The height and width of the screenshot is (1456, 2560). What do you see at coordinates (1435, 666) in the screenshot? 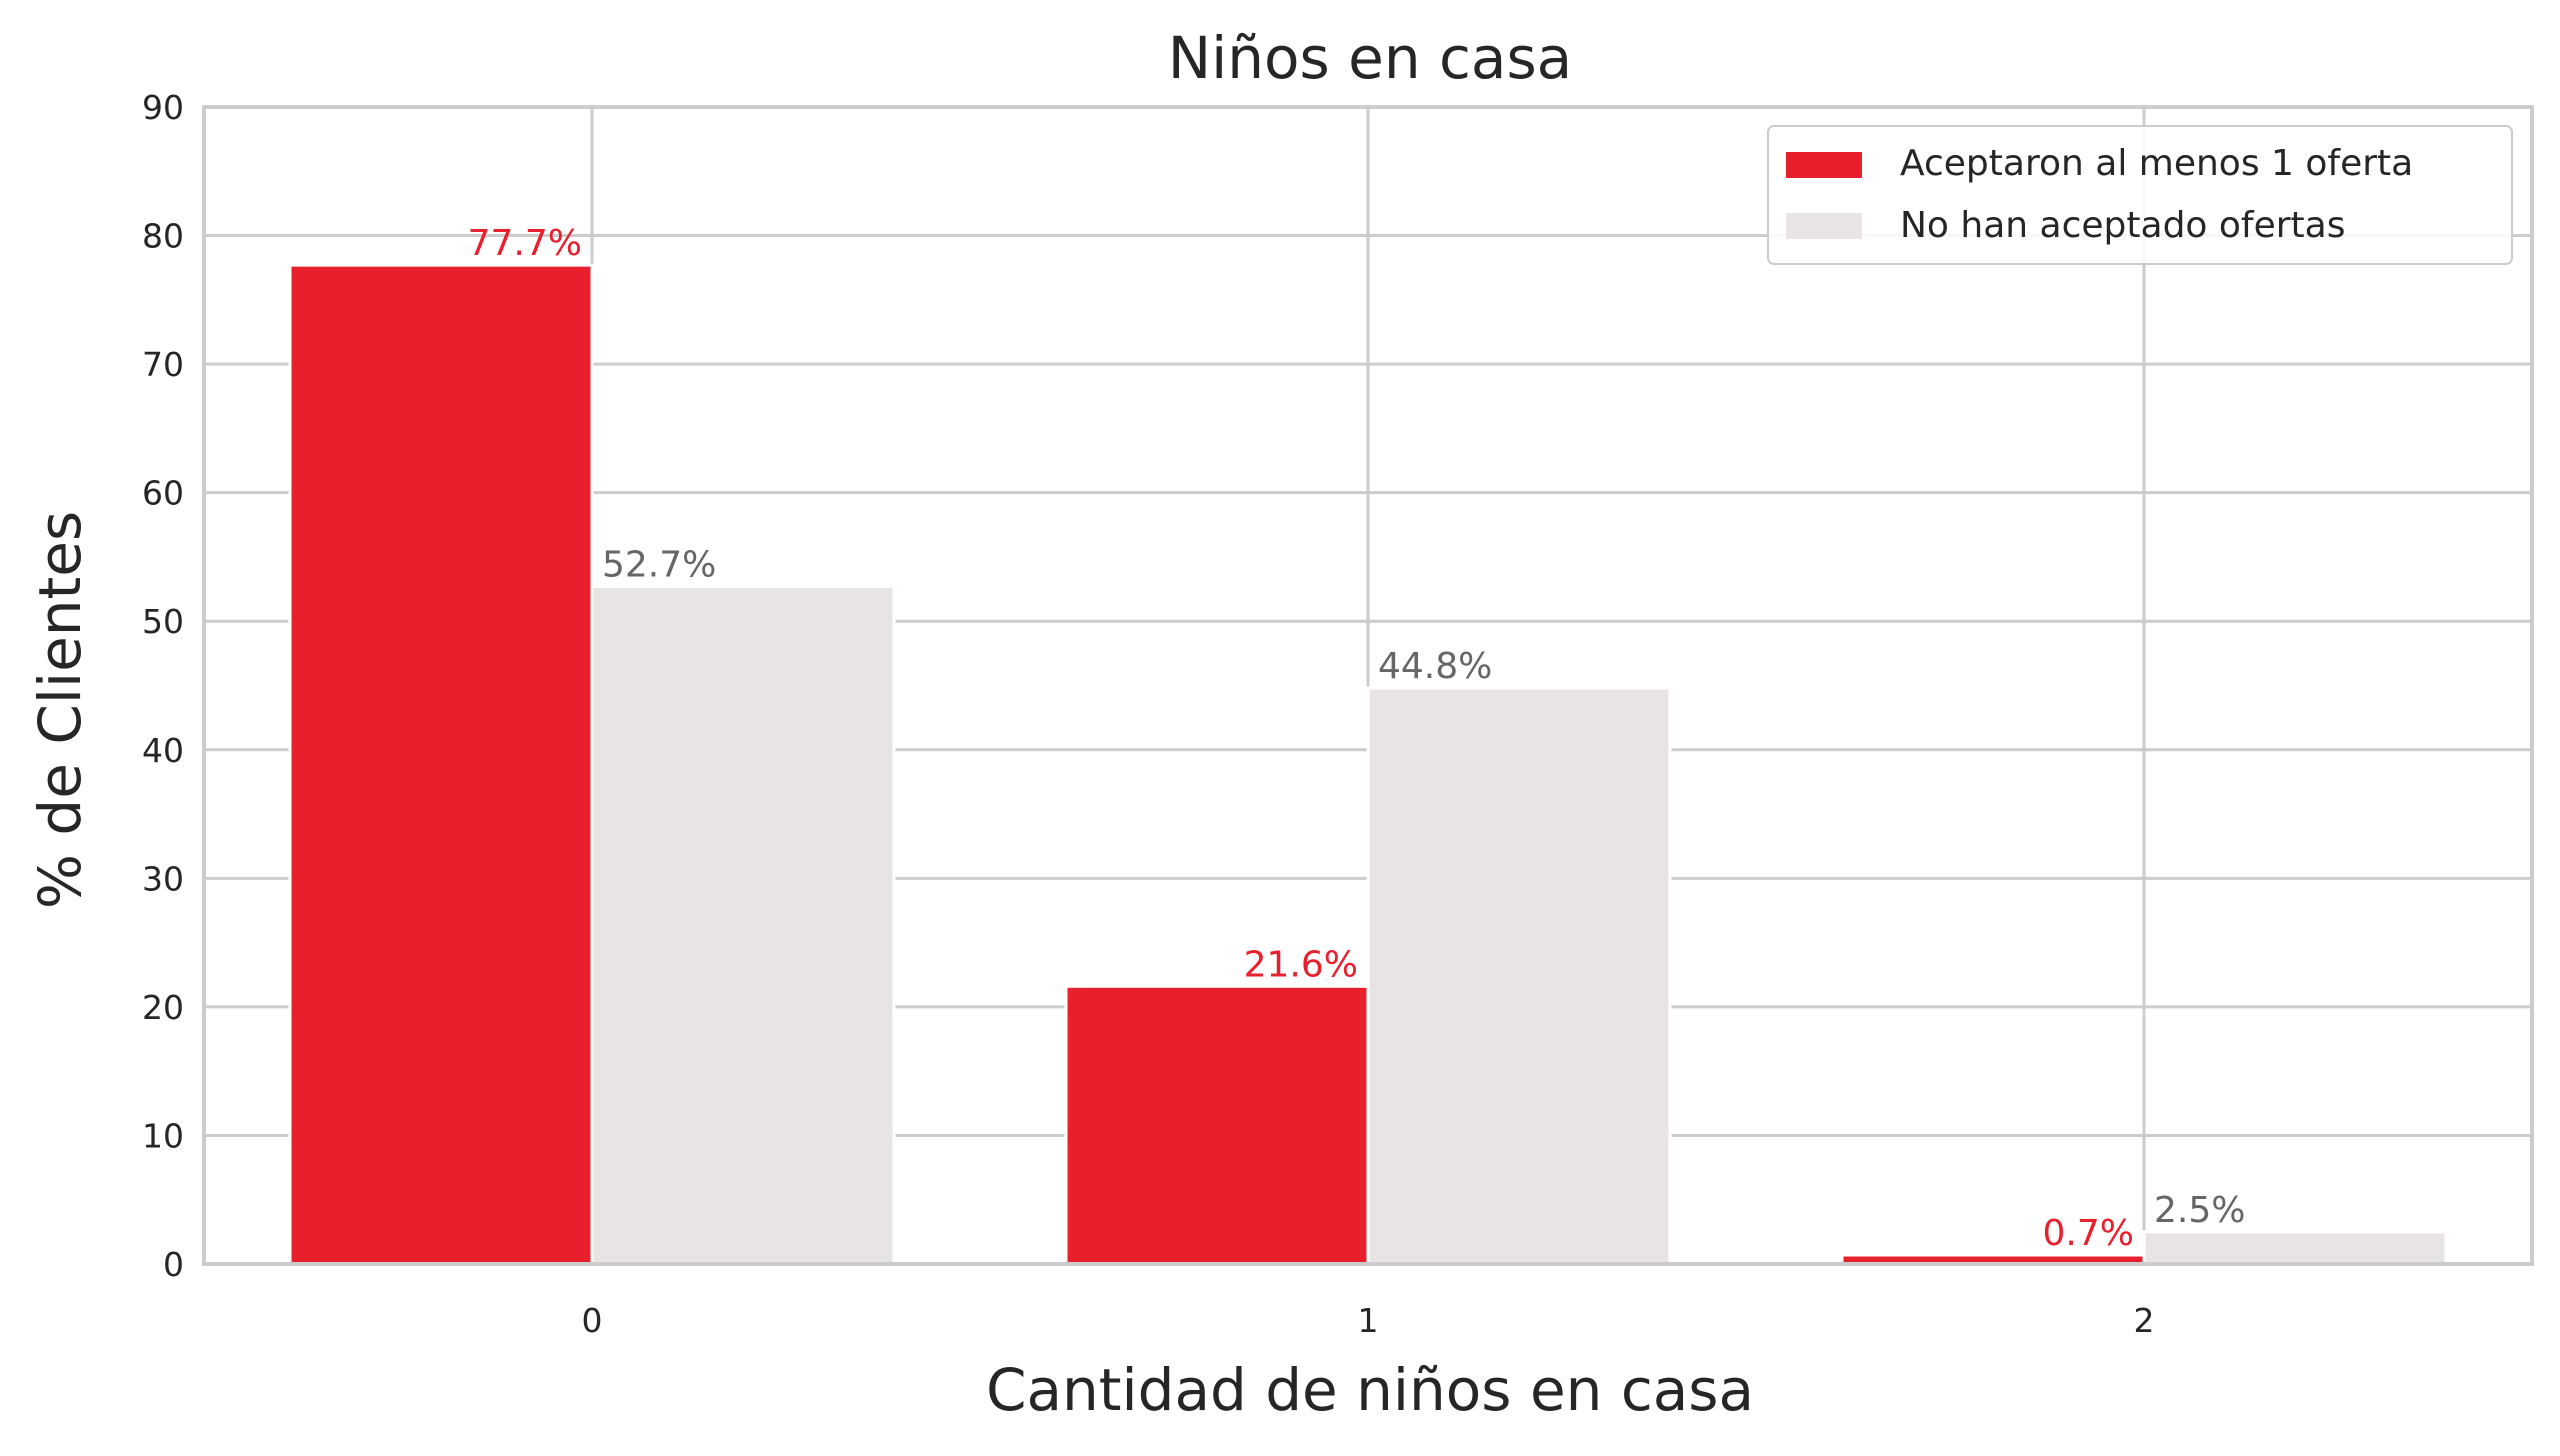
I see `data-label-series-2: 44.8%` at bounding box center [1435, 666].